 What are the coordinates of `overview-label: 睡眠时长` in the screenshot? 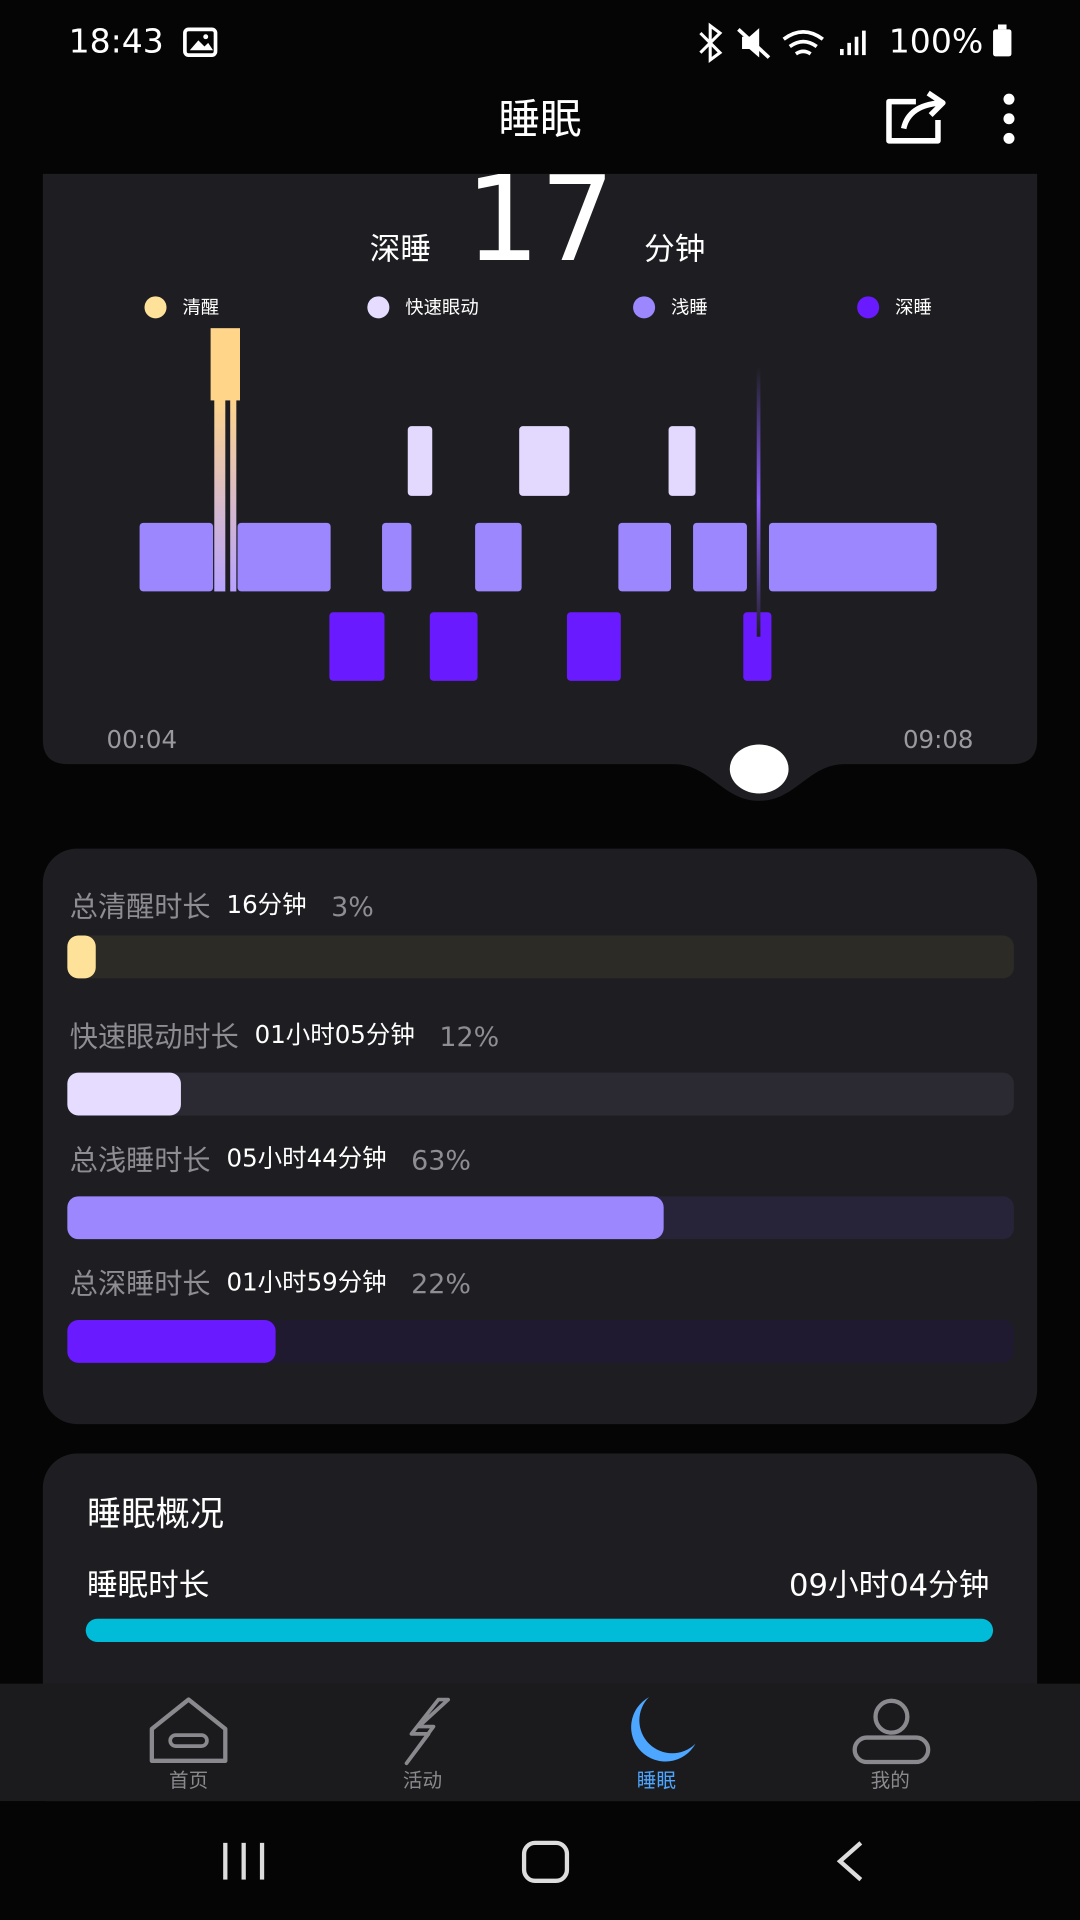 It's located at (148, 1585).